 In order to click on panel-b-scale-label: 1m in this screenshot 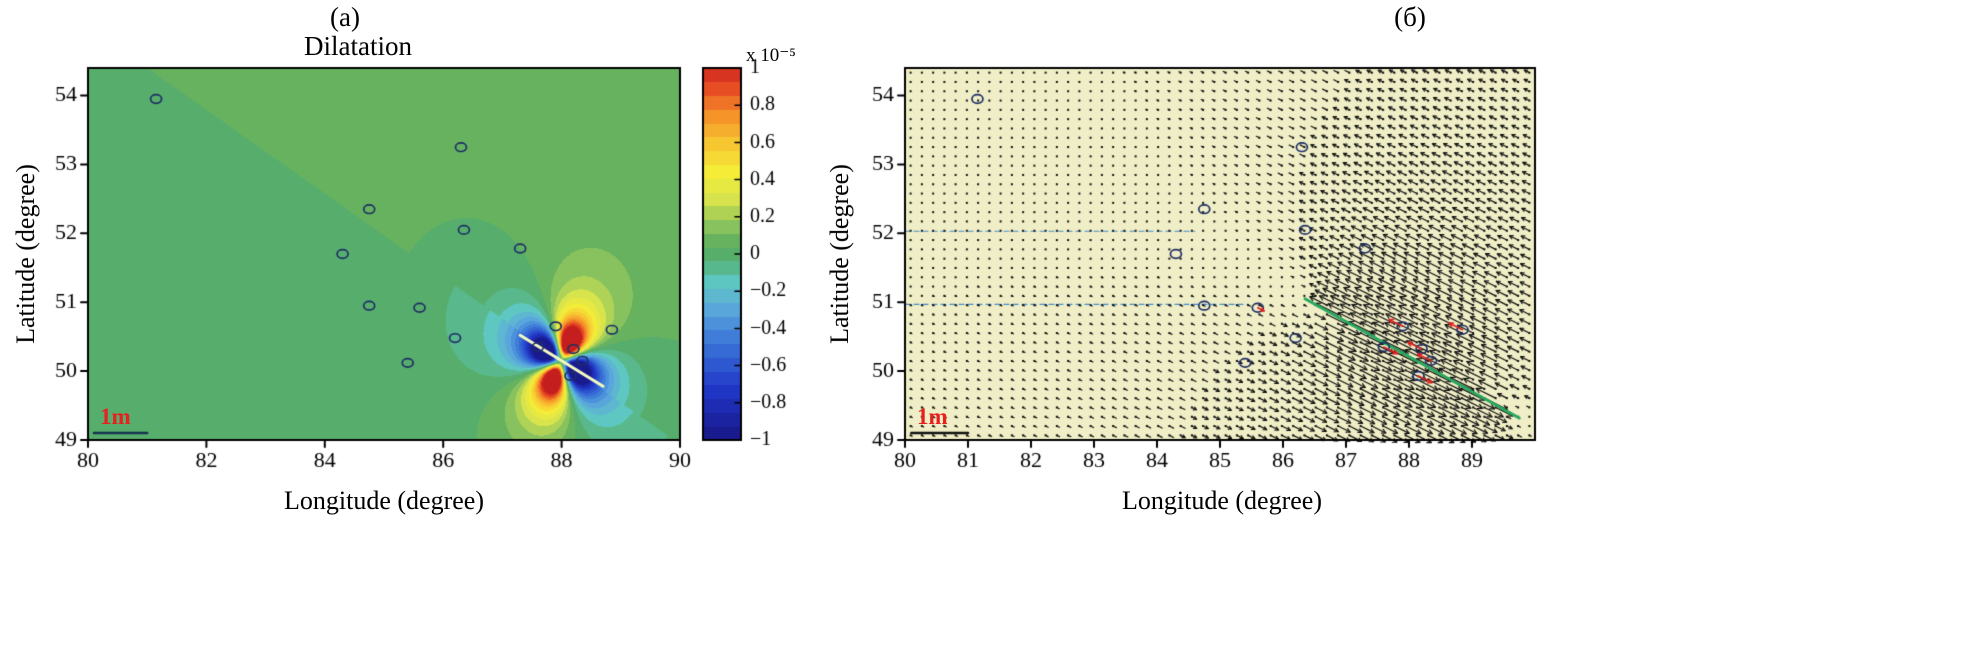, I will do `click(932, 416)`.